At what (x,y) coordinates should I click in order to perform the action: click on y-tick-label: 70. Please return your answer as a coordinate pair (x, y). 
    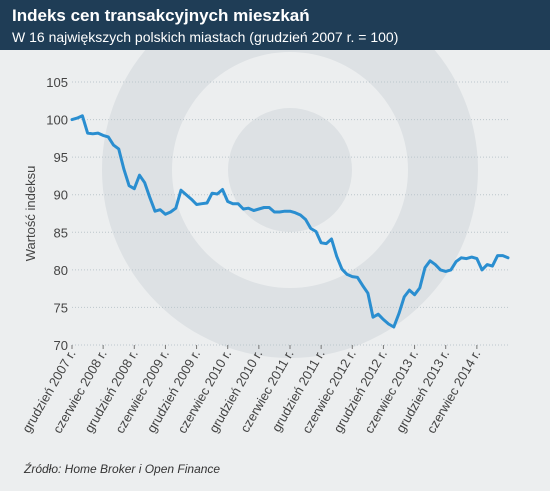
    Looking at the image, I should click on (61, 345).